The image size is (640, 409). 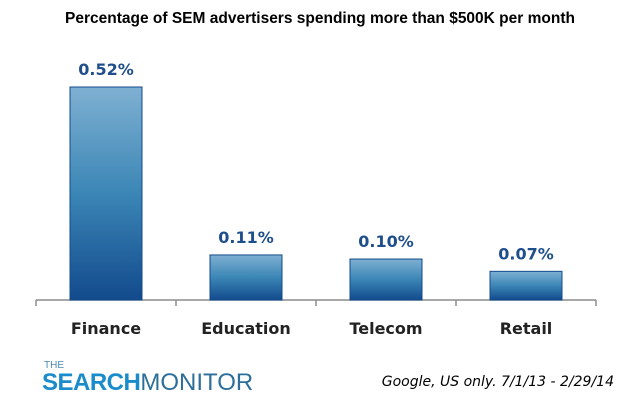 I want to click on logo-monitor: MONITOR, so click(x=197, y=382).